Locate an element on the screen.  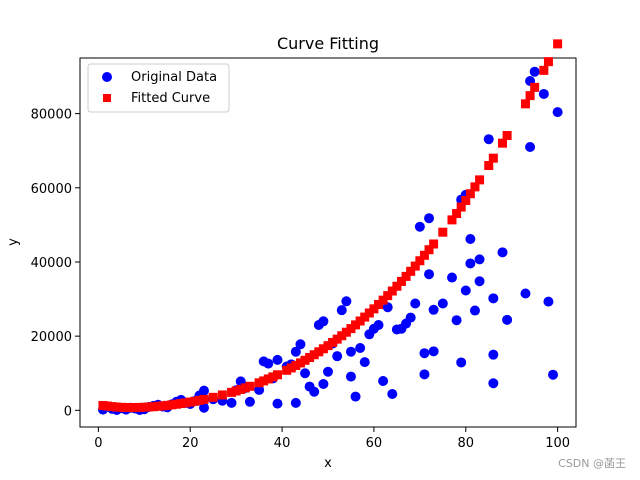
x-axis-label: x is located at coordinates (328, 463).